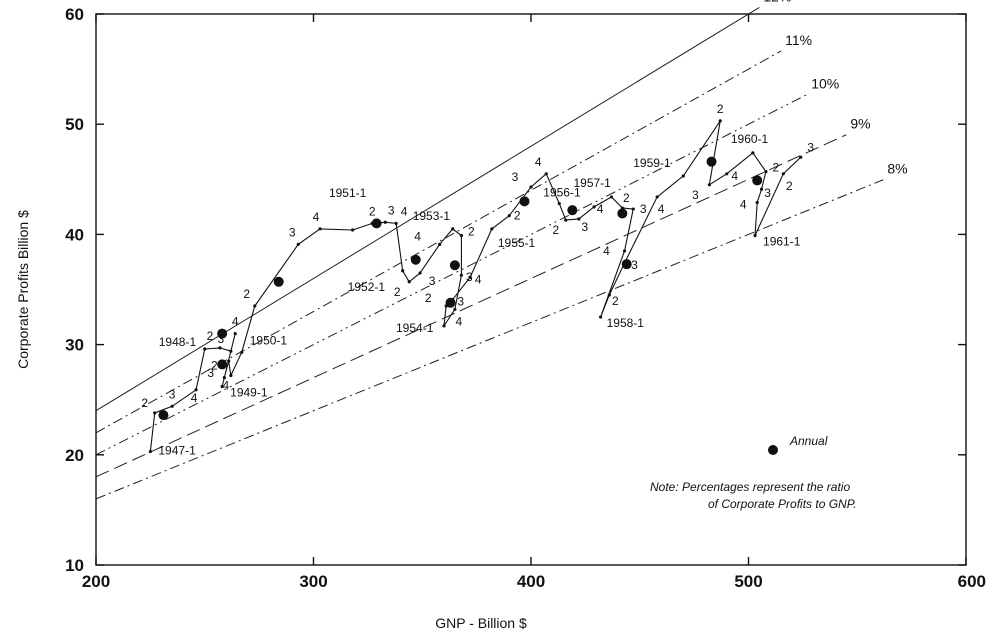 The width and height of the screenshot is (986, 635). Describe the element at coordinates (860, 124) in the screenshot. I see `ratio-label-3: 9%` at that location.